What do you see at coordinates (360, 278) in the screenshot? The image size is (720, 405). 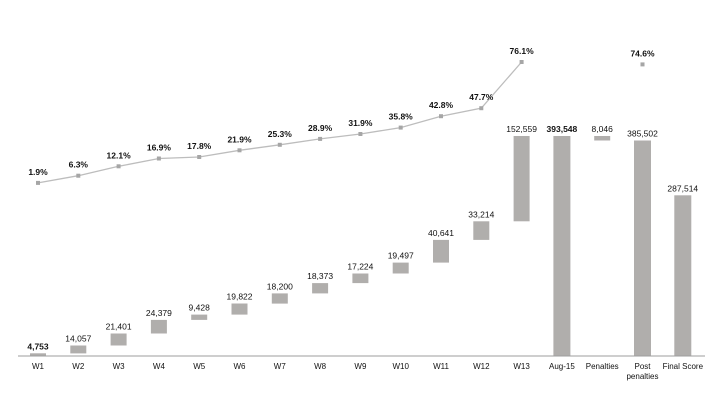 I see `bar-w9` at bounding box center [360, 278].